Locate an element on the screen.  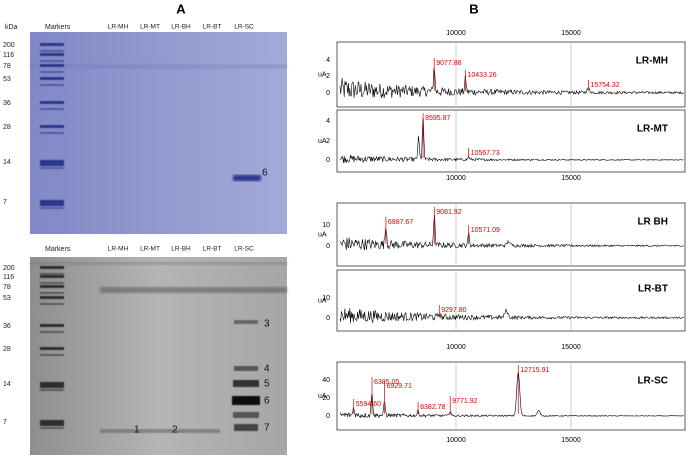
spectrum-name: LR-SC is located at coordinates (652, 381).